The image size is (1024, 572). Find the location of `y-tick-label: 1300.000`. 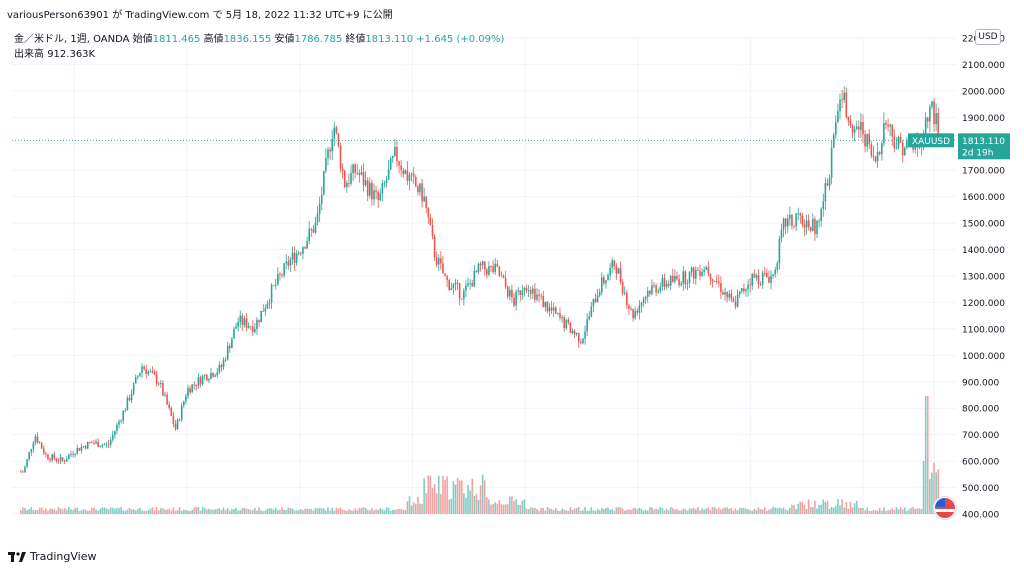

y-tick-label: 1300.000 is located at coordinates (983, 278).